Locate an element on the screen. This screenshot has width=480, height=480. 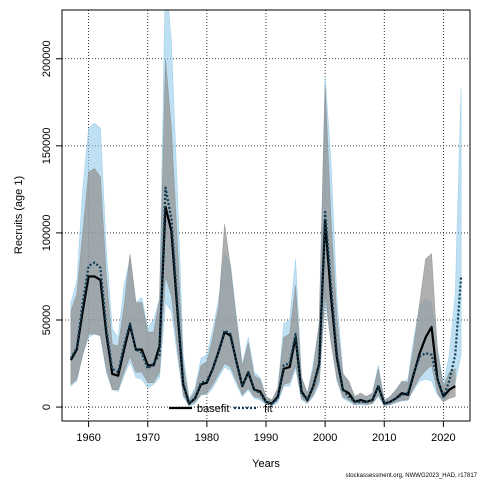
x-tick-label: 1990 is located at coordinates (266, 438).